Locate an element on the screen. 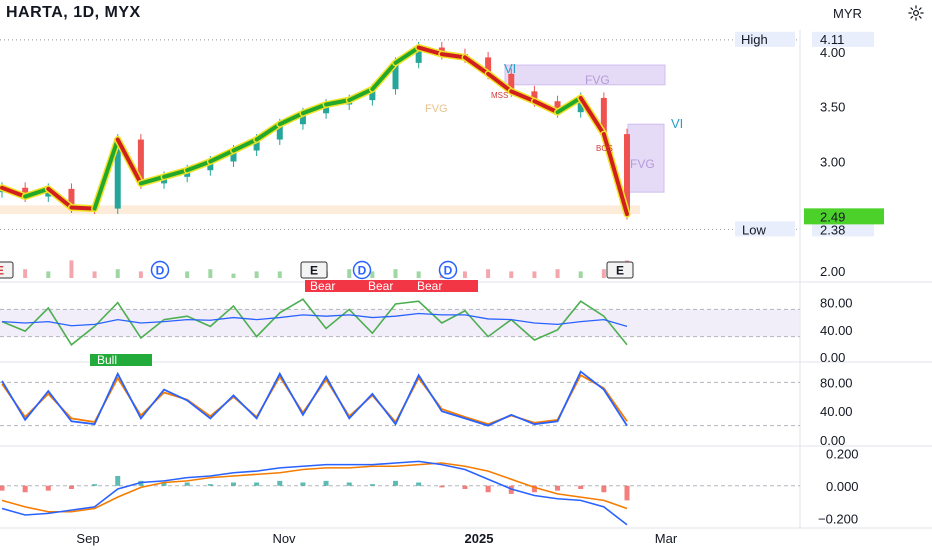 The image size is (932, 550). fvg-box-upper is located at coordinates (585, 75).